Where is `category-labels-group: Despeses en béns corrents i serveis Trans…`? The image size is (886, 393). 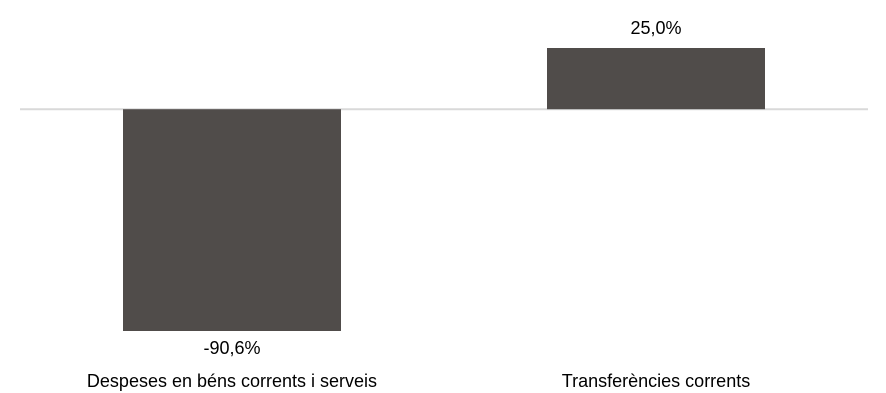 category-labels-group: Despeses en béns corrents i serveis Trans… is located at coordinates (418, 381).